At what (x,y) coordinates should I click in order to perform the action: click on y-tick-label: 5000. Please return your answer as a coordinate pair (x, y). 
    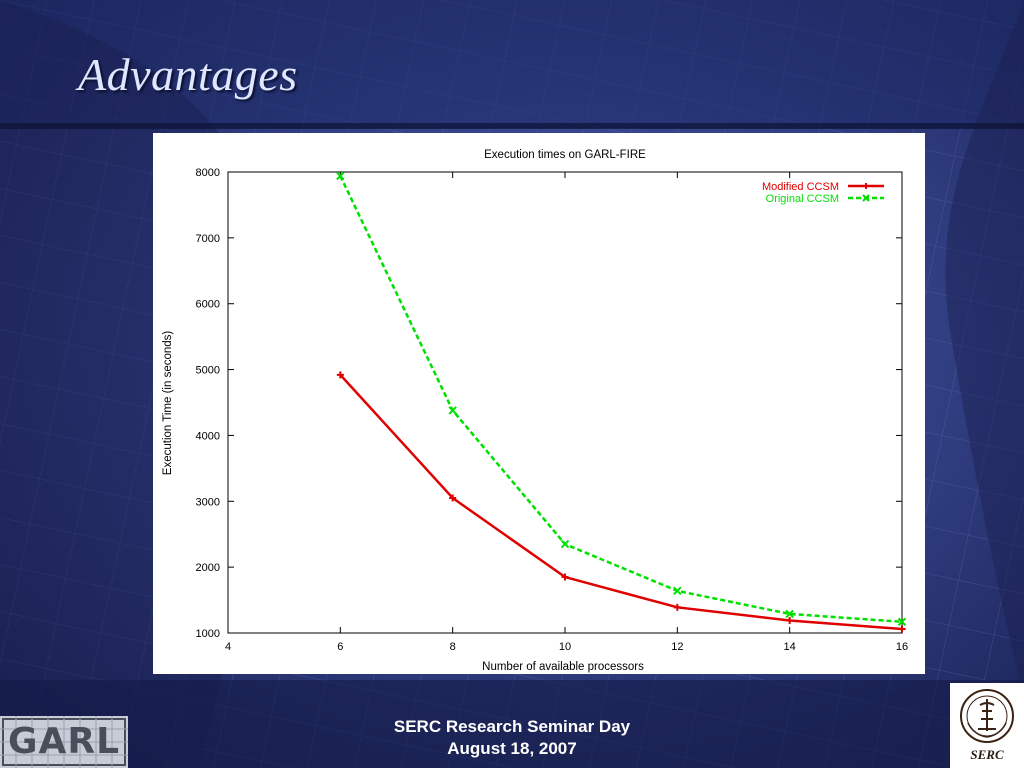
    Looking at the image, I should click on (208, 371).